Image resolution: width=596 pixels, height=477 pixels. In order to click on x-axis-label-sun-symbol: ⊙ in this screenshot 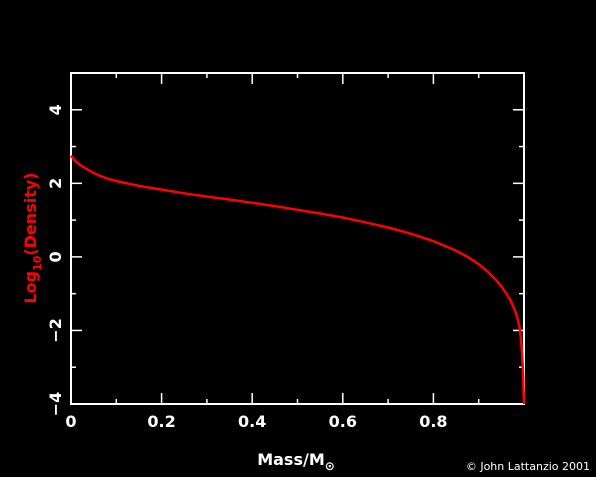, I will do `click(330, 466)`.